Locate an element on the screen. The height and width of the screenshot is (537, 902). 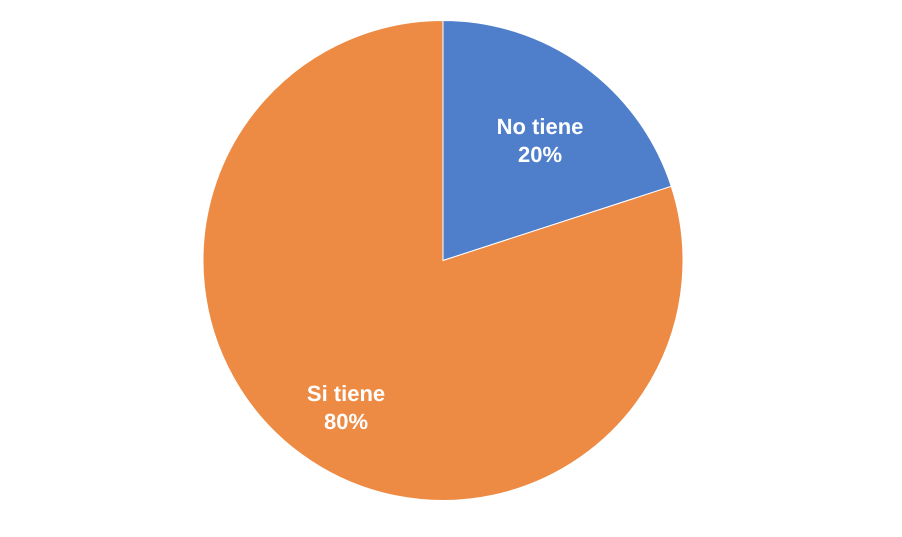
slice-label: No tiene is located at coordinates (540, 127).